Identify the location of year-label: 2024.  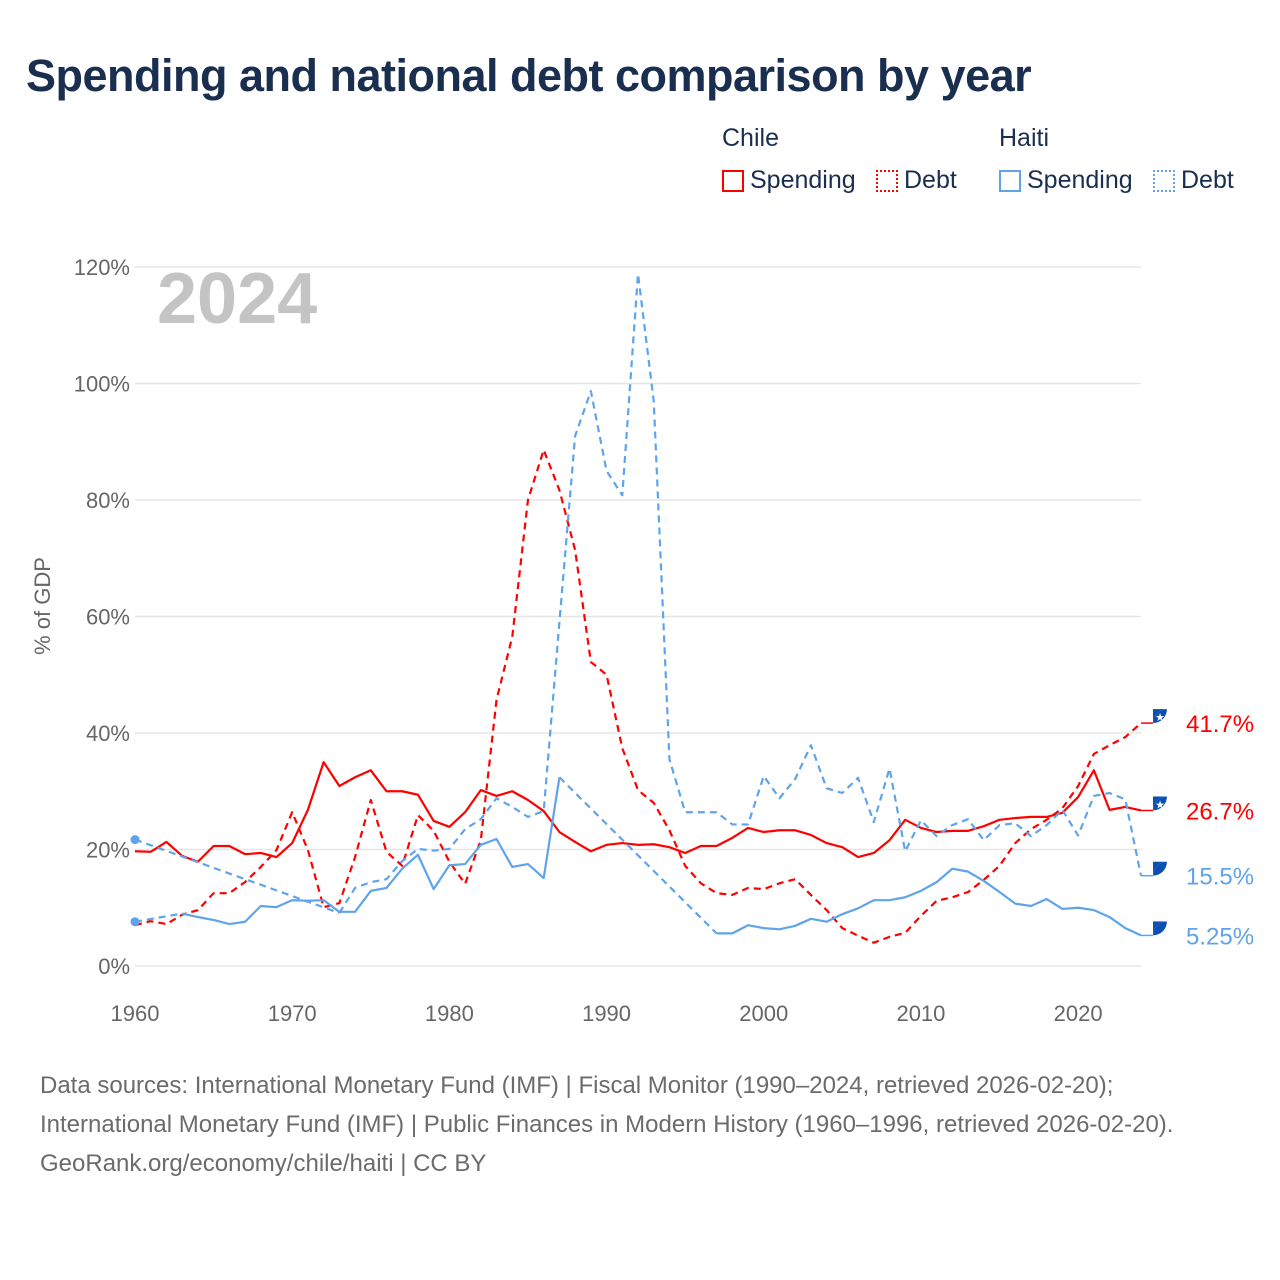
(237, 299).